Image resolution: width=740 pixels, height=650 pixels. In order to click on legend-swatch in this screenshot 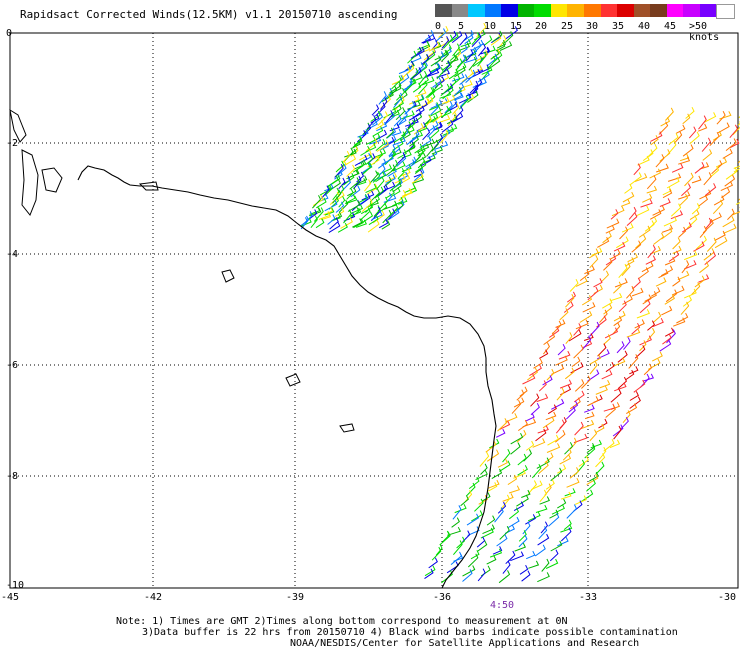, I will do `click(493, 10)`.